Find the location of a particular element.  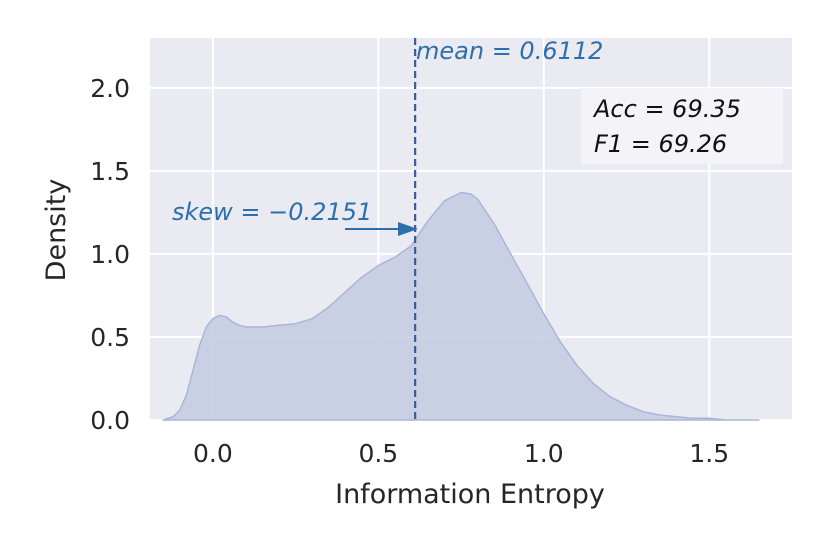

x-tick-label: 1.5 is located at coordinates (709, 453).